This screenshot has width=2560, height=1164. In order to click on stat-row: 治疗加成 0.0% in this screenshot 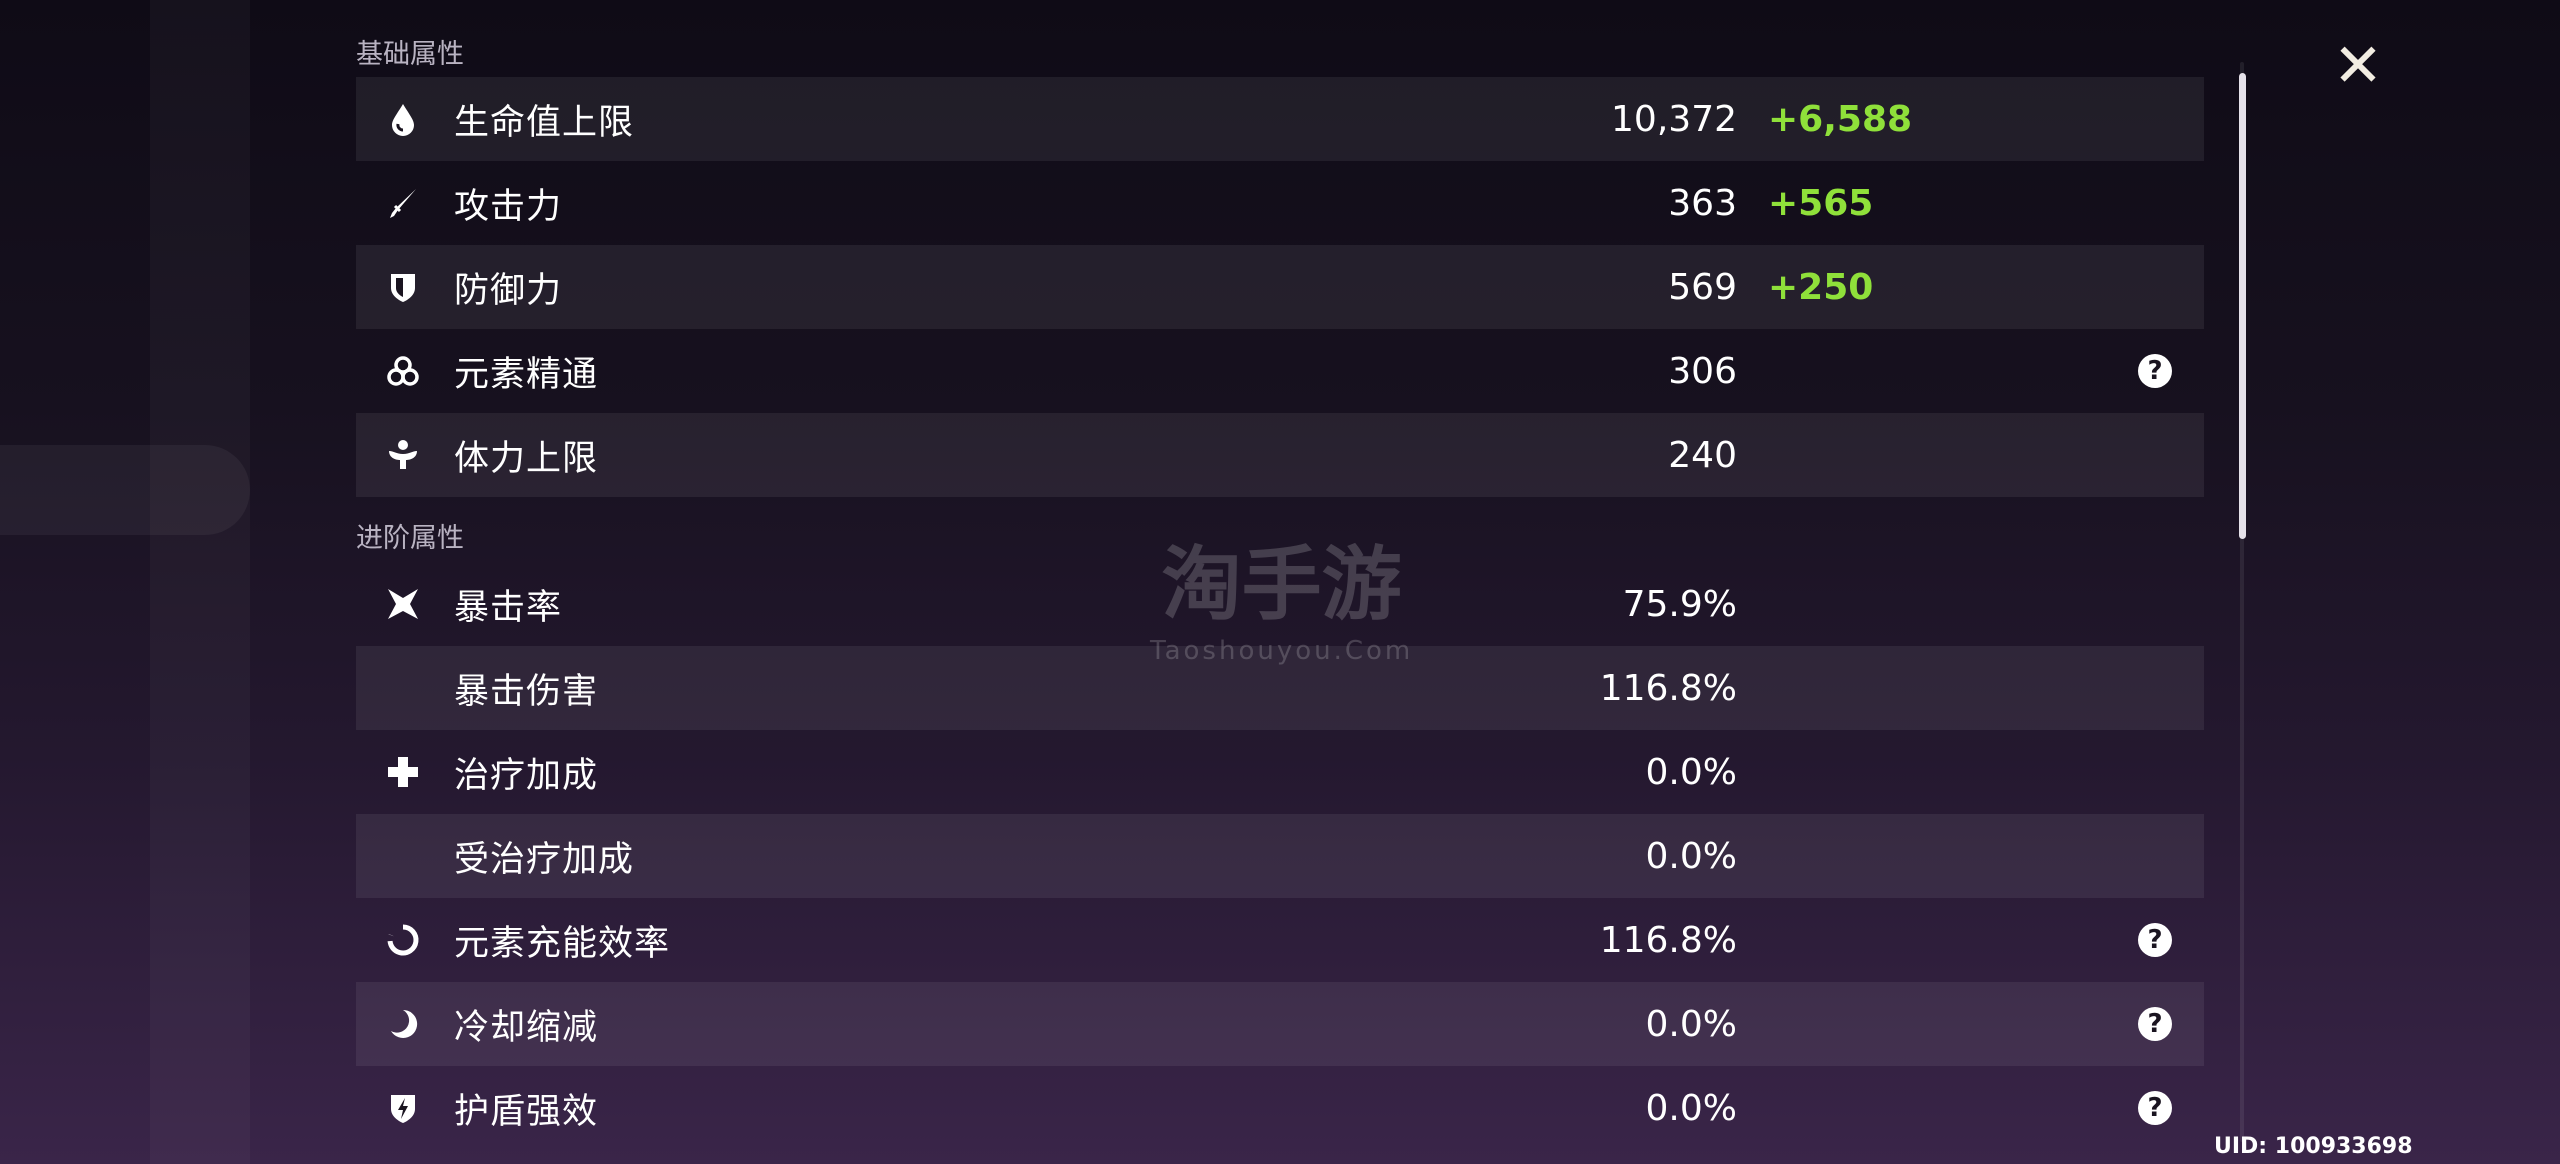, I will do `click(1280, 772)`.